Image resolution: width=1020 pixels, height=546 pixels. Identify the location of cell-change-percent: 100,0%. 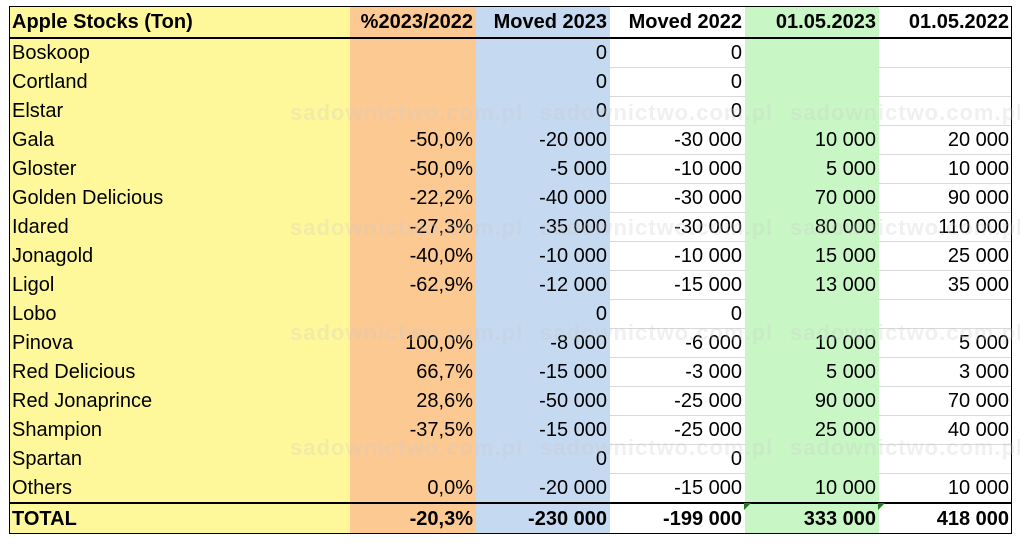
(413, 343).